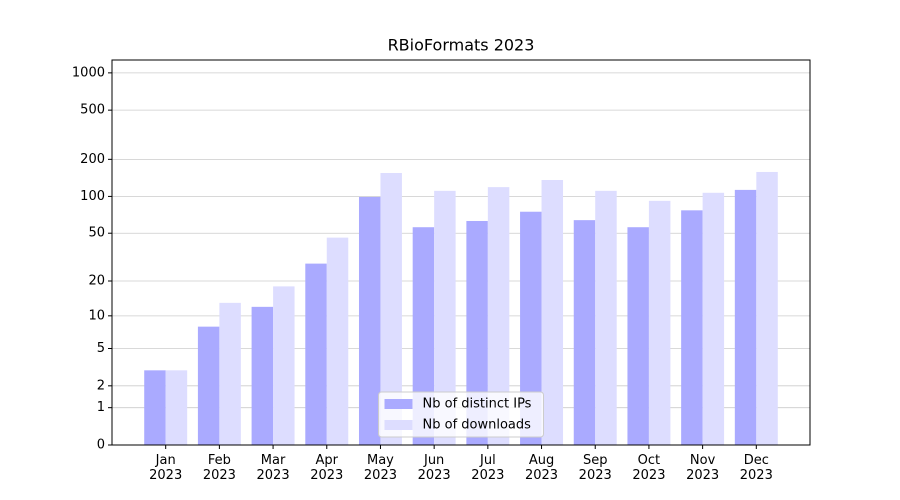  Describe the element at coordinates (461, 45) in the screenshot. I see `chart-title: RBioFormats 2023` at that location.